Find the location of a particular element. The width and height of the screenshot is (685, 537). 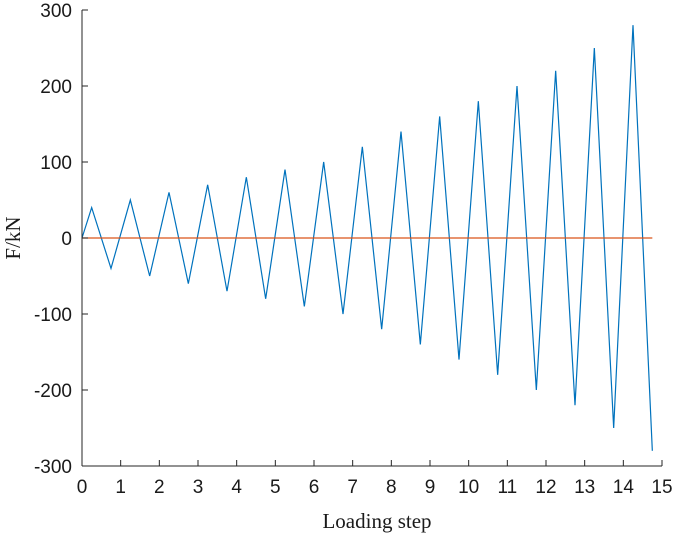

x-tick-label: 1 is located at coordinates (120, 487).